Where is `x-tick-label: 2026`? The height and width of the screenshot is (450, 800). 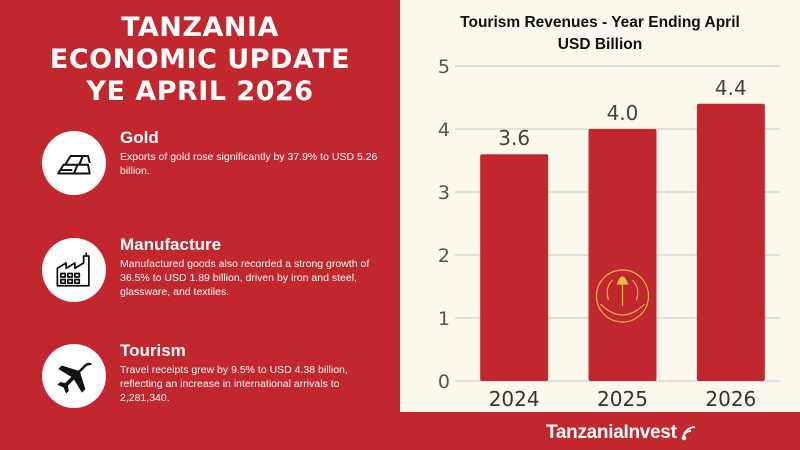 x-tick-label: 2026 is located at coordinates (730, 399).